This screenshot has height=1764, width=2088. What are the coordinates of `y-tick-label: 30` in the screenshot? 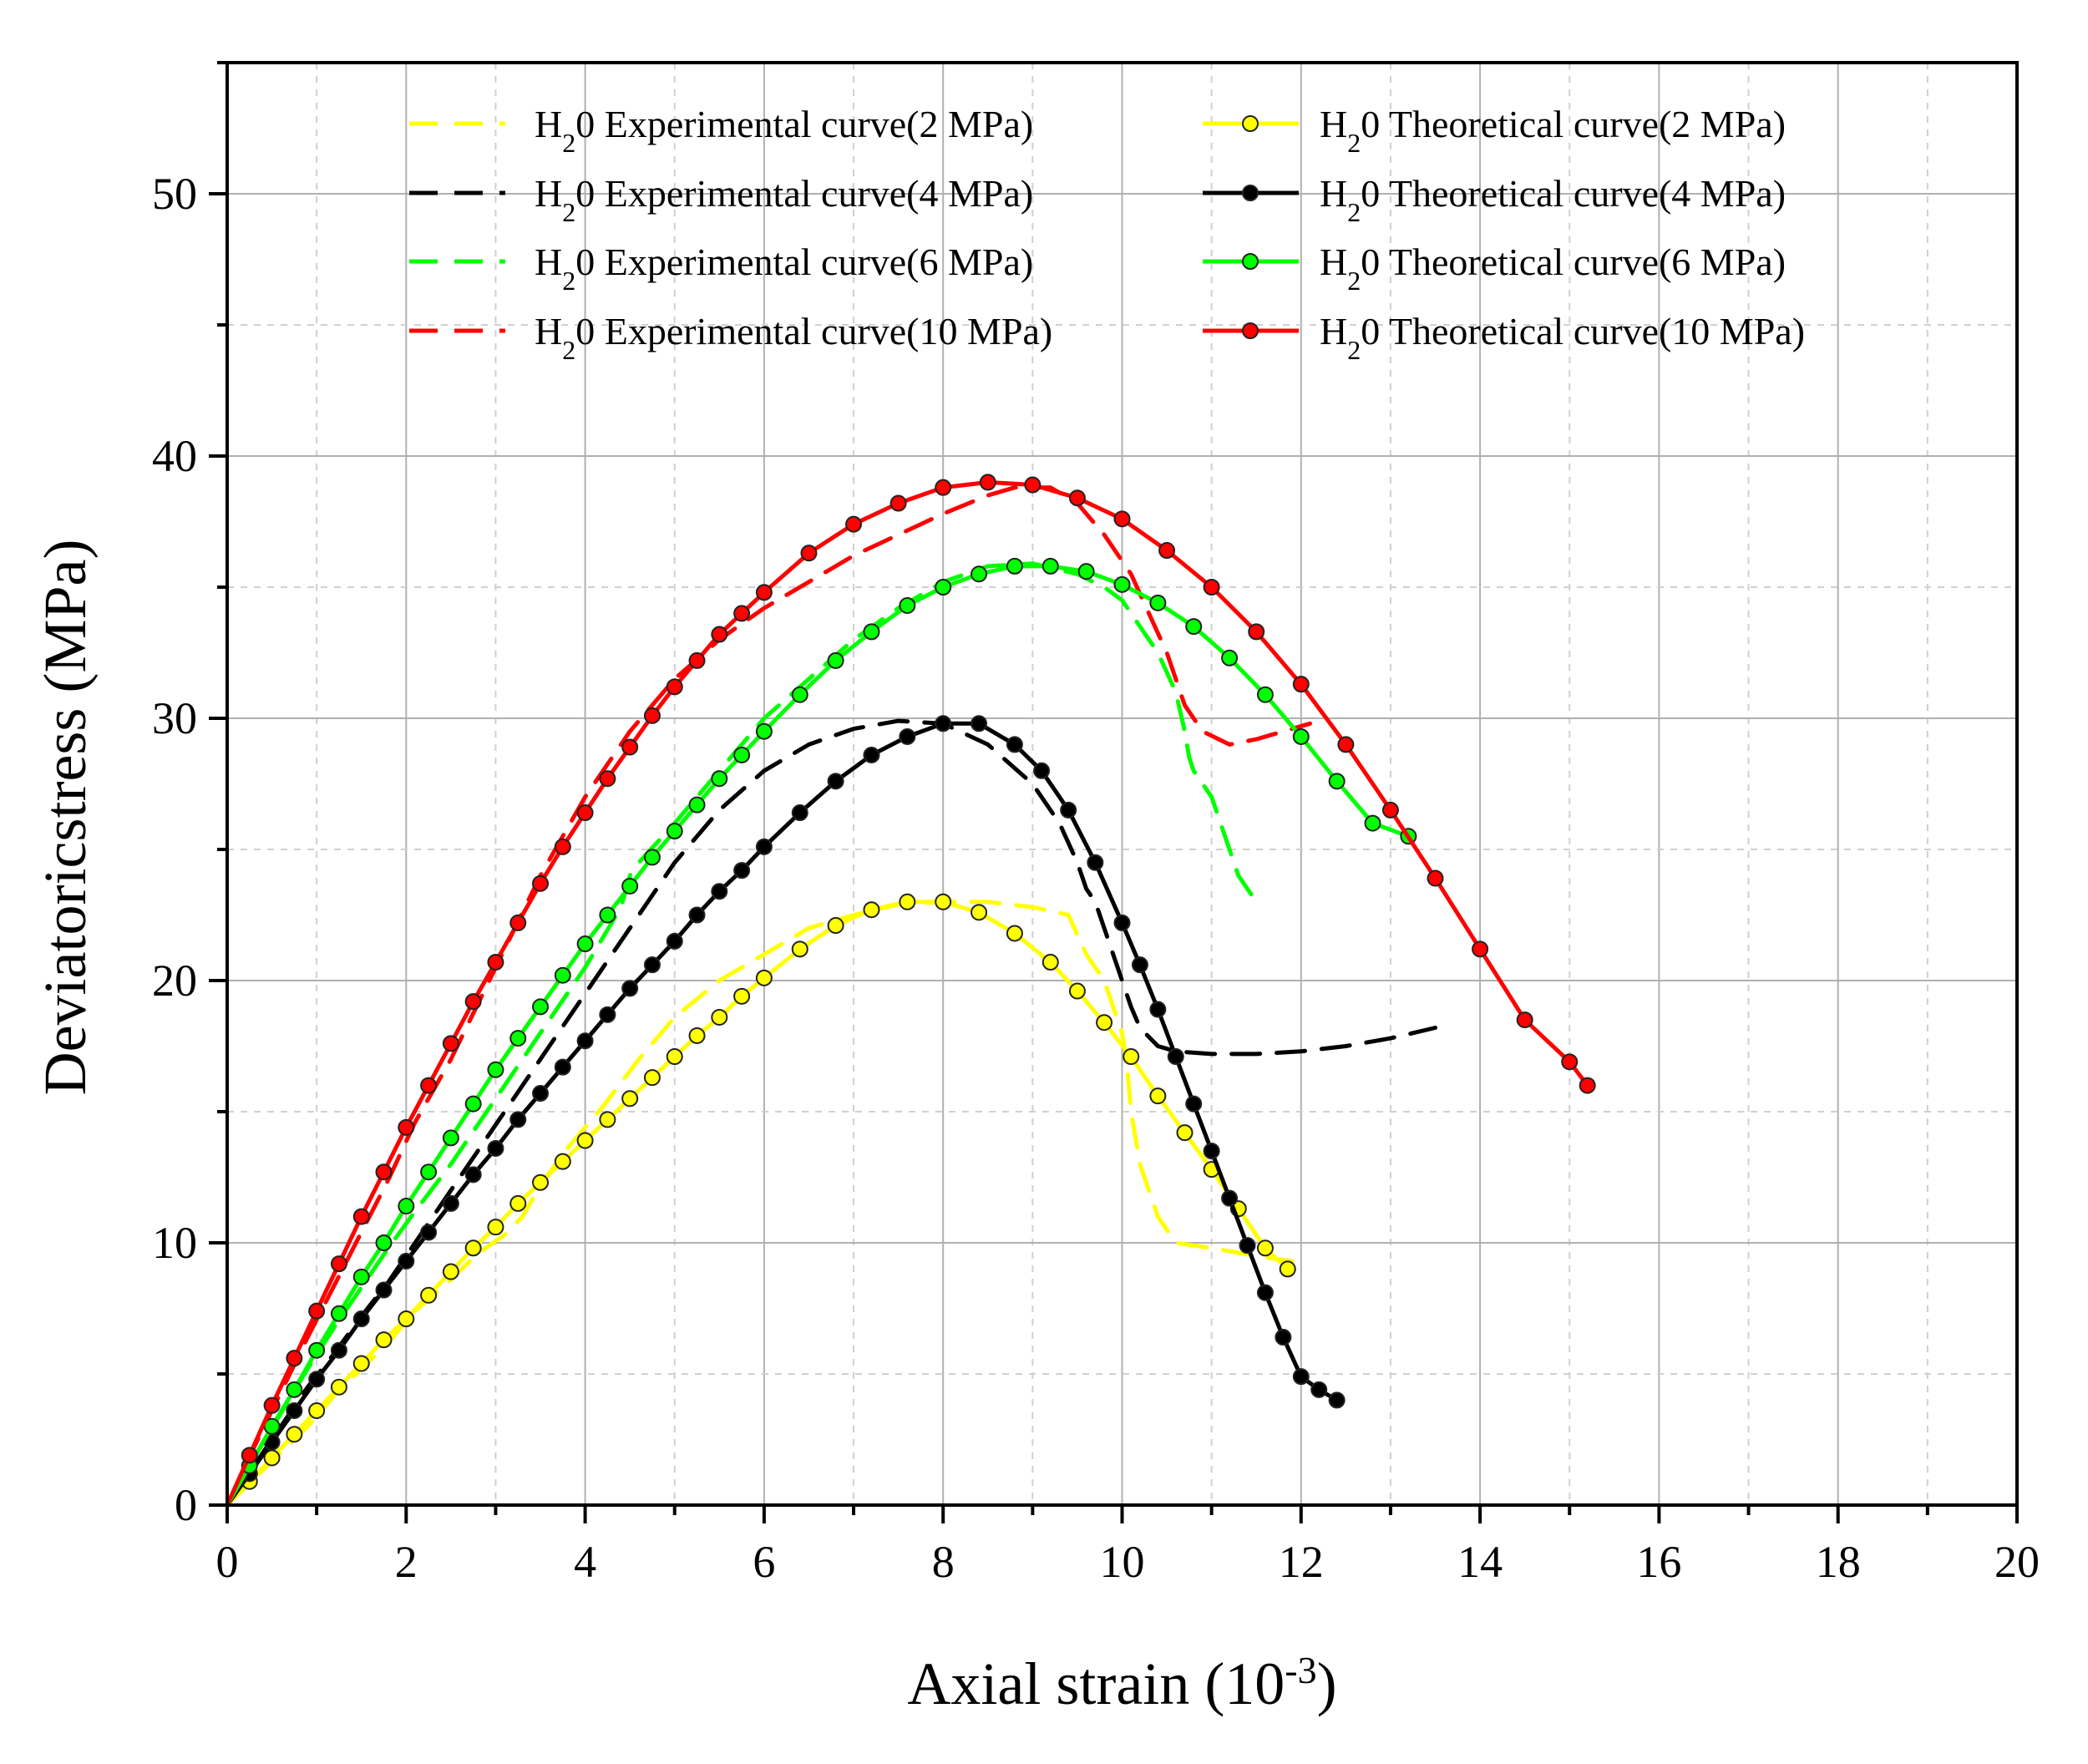 It's located at (175, 718).